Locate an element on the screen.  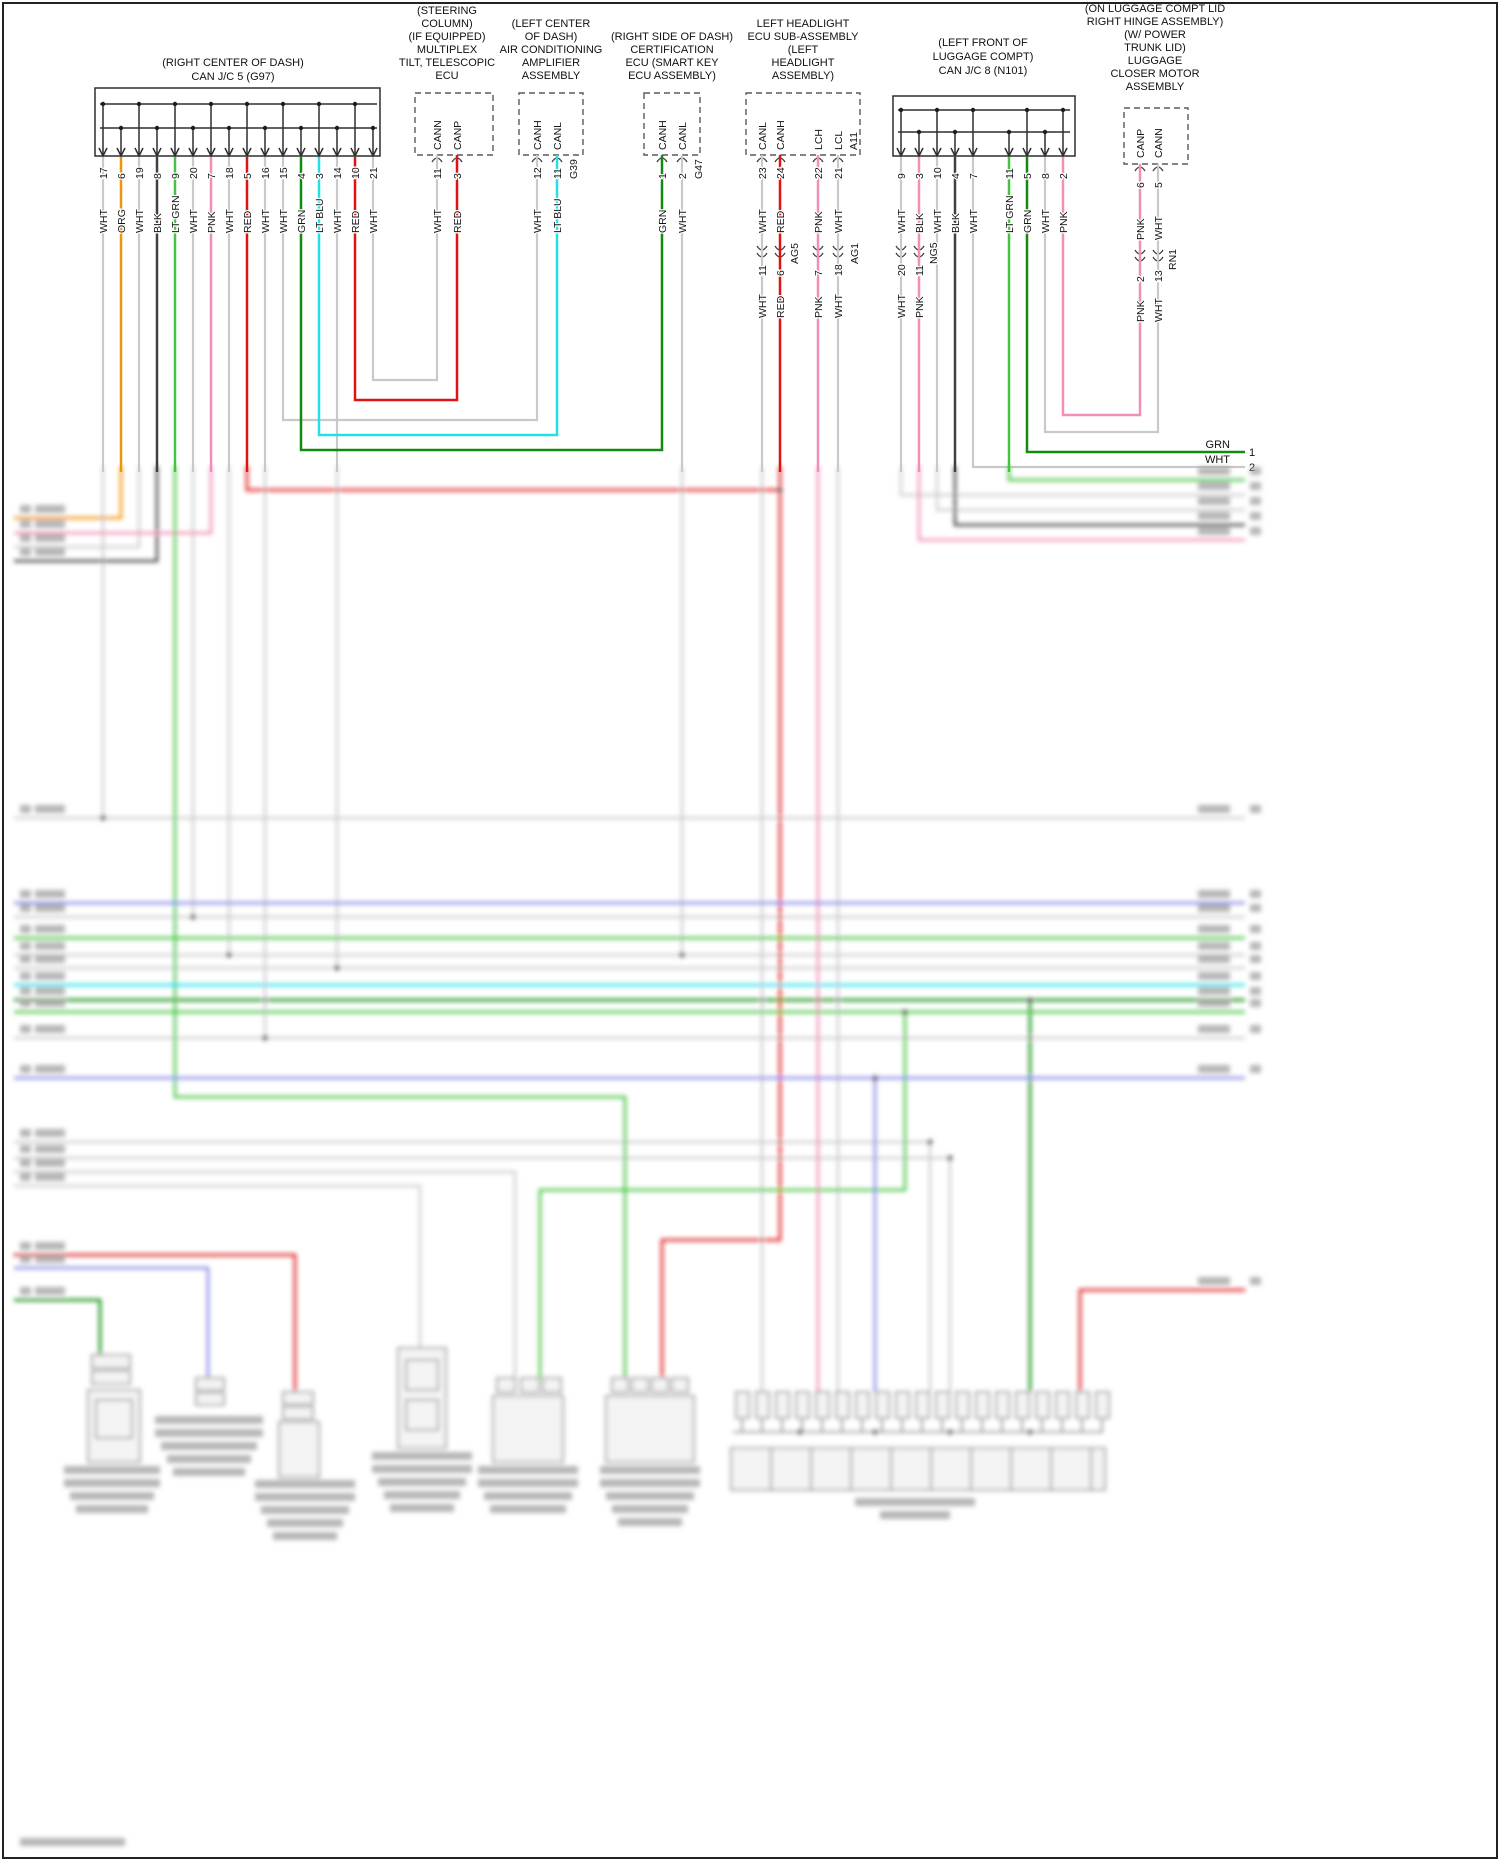
jc8-inline-pin: 11 is located at coordinates (920, 270).